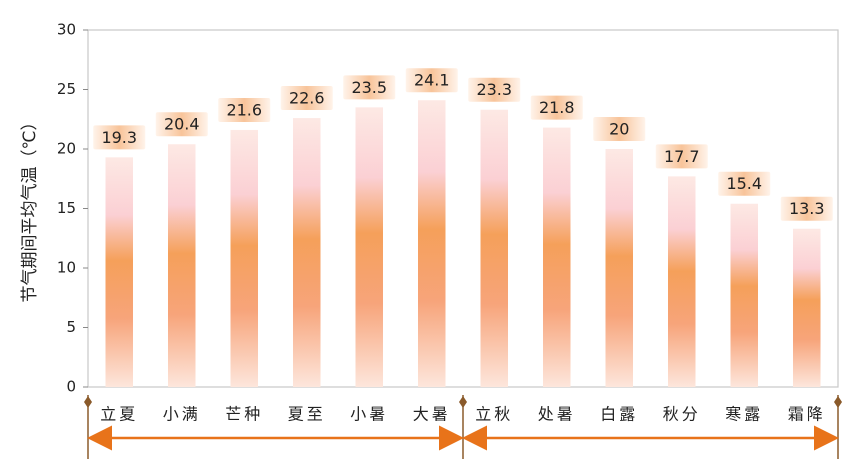  Describe the element at coordinates (432, 414) in the screenshot. I see `x-tick-label: 大暑` at that location.